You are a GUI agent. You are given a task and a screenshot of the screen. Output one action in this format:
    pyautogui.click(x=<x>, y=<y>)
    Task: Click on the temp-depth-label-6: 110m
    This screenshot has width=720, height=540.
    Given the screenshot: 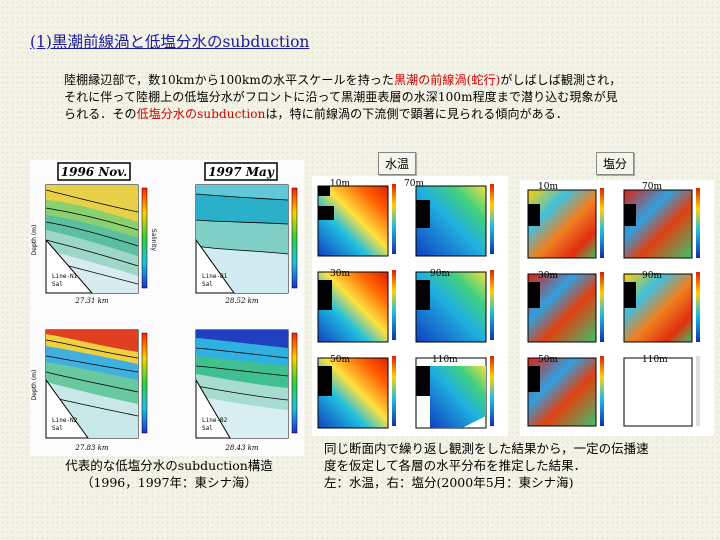 What is the action you would take?
    pyautogui.click(x=445, y=360)
    